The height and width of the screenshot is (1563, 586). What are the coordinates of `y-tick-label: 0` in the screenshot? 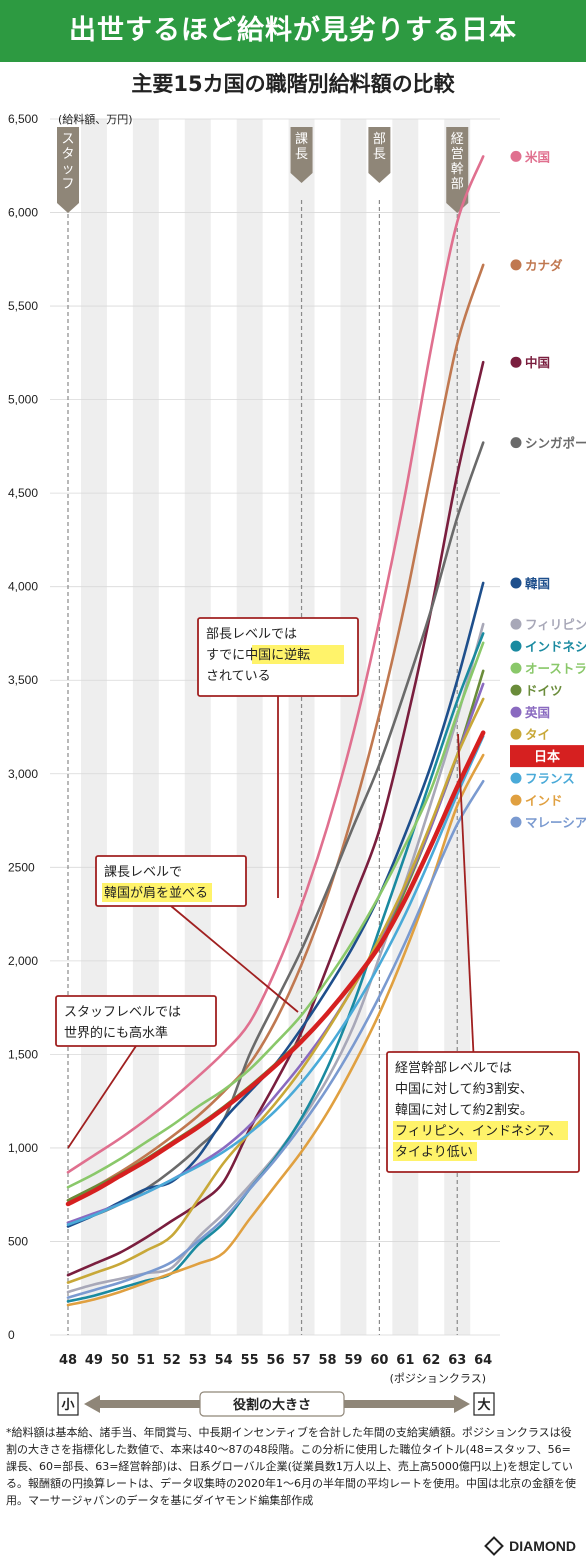 It's located at (11, 1335).